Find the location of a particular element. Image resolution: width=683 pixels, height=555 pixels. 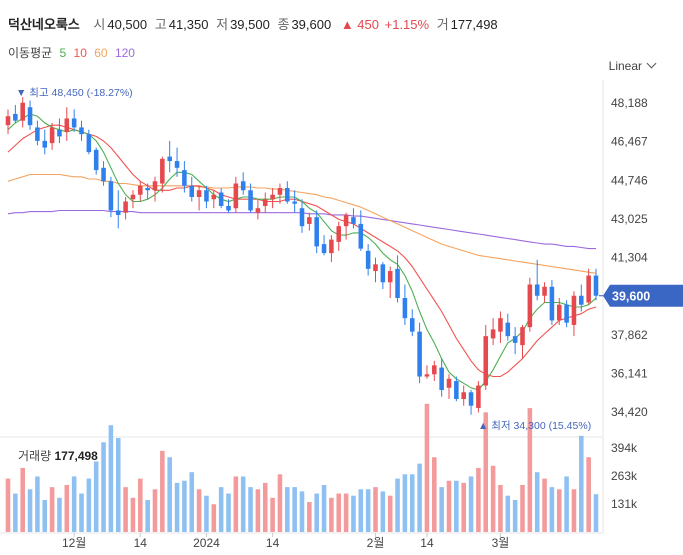

x-tick-label: 12월 is located at coordinates (74, 543).